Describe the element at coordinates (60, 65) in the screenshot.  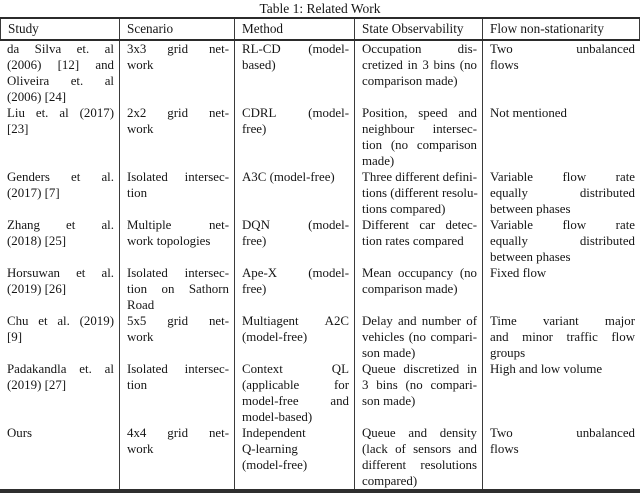
I see `cell-text-line: (2006) [12] and` at that location.